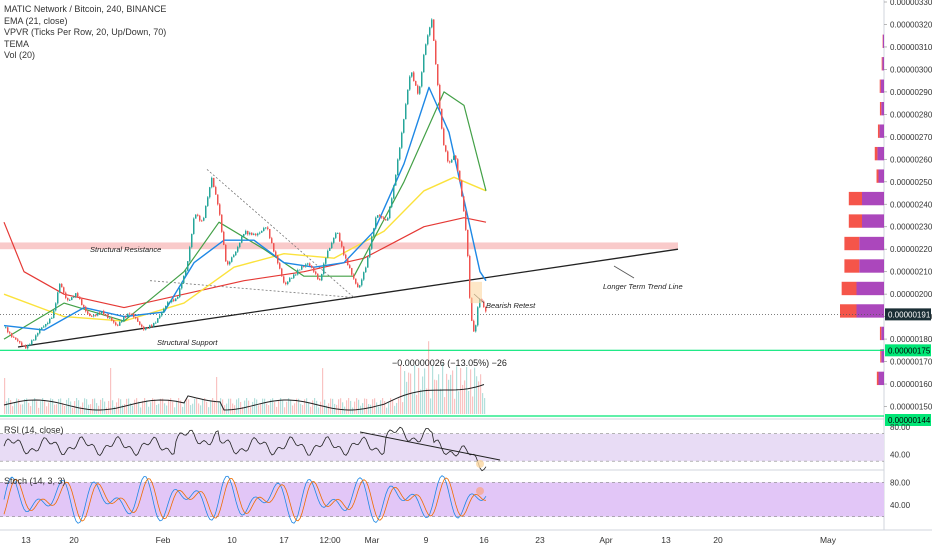 This screenshot has height=555, width=932. What do you see at coordinates (34, 430) in the screenshot?
I see `rsi-label: RSI (14, close)` at bounding box center [34, 430].